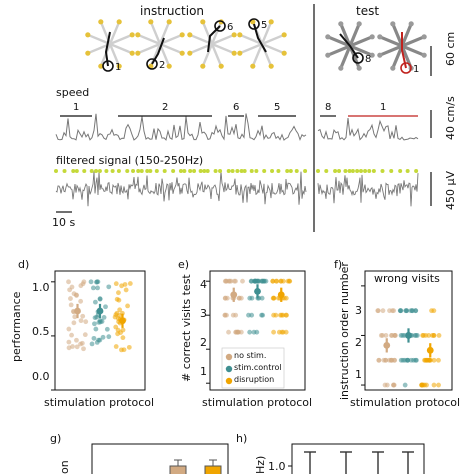  Describe the element at coordinates (328, 107) in the screenshot. I see `speed-segment-label: 8` at that location.